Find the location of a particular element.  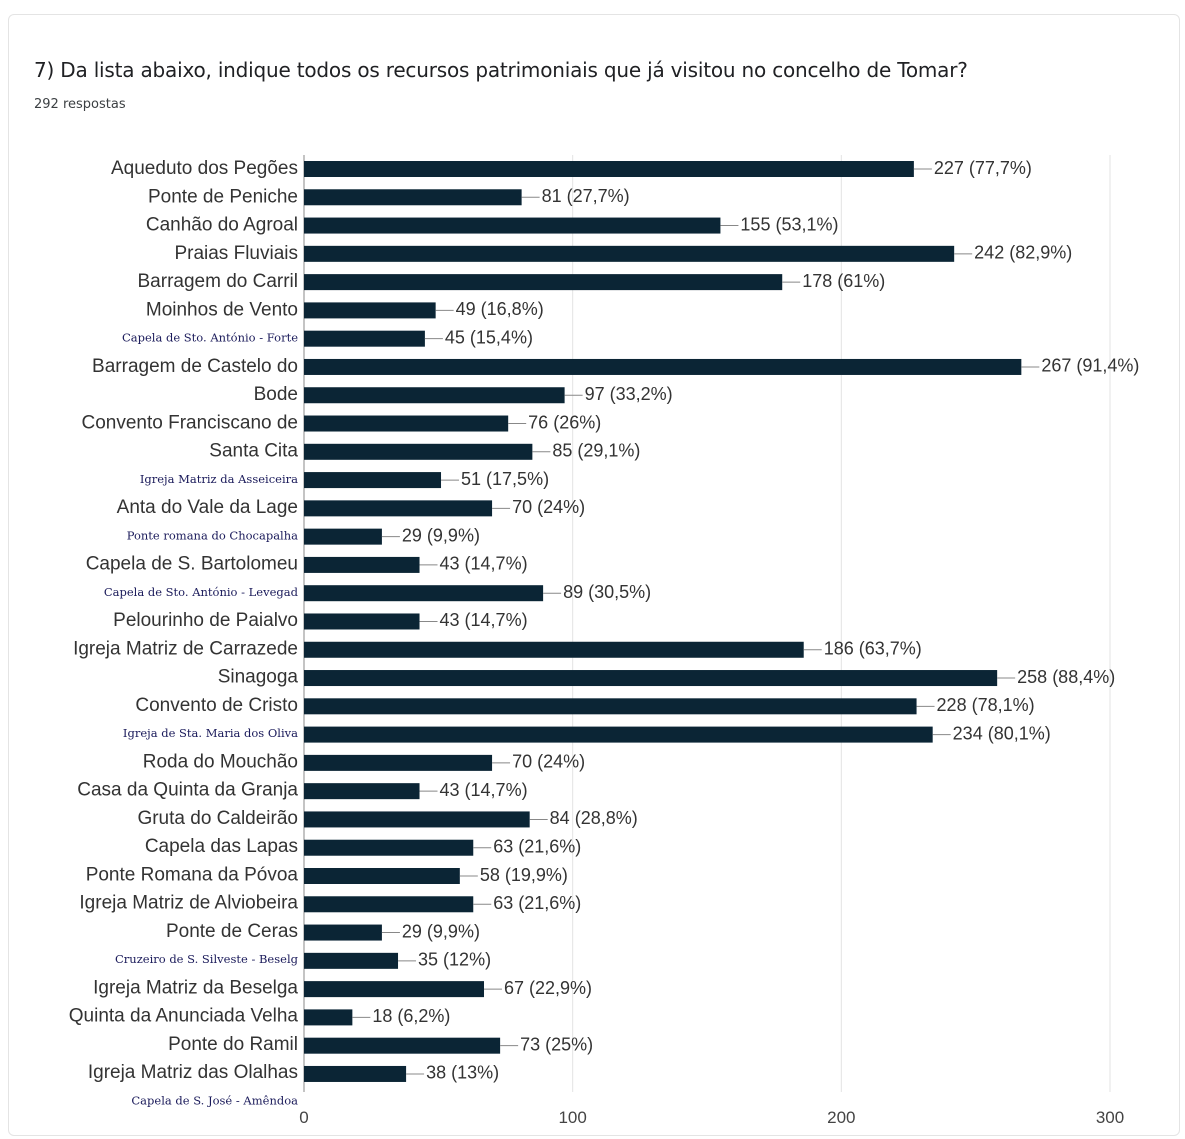

category-label: Bode is located at coordinates (276, 394).